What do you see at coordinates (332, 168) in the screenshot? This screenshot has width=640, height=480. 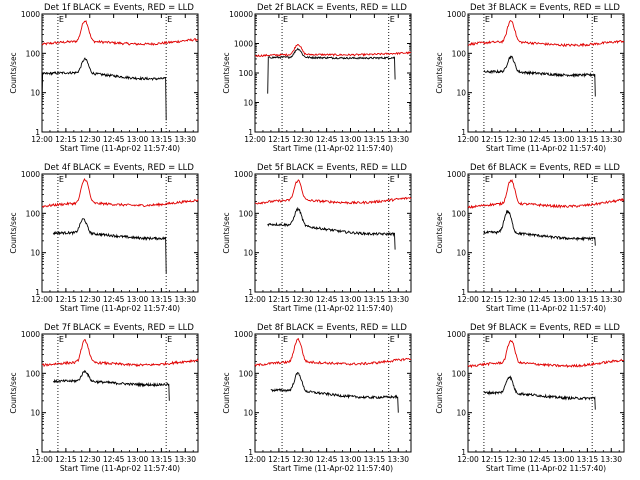 I see `panel-title: Det 5f BLACK = Events, RED = LLD` at bounding box center [332, 168].